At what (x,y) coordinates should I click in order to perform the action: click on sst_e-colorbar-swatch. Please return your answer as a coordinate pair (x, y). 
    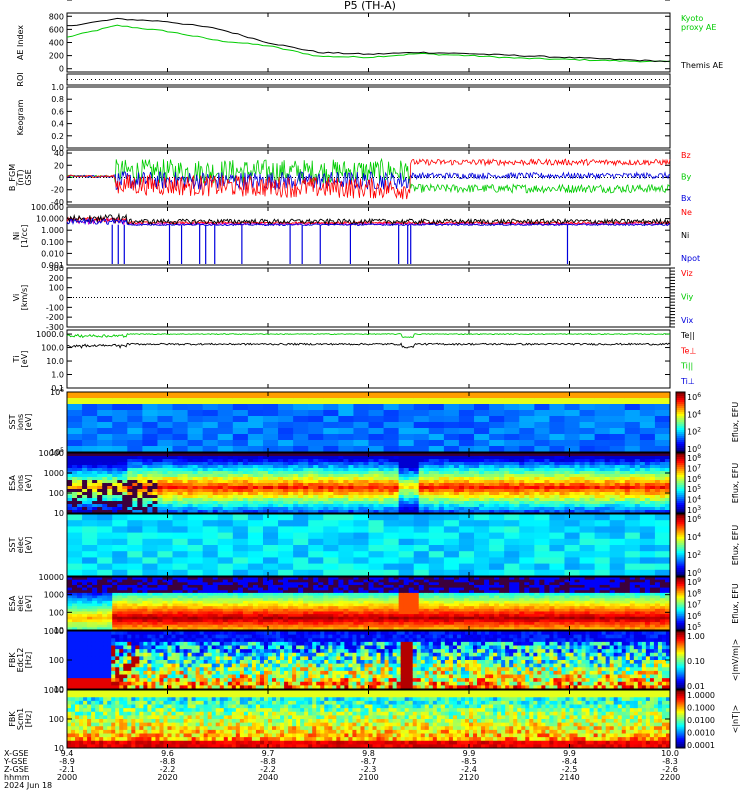
    Looking at the image, I should click on (680, 556).